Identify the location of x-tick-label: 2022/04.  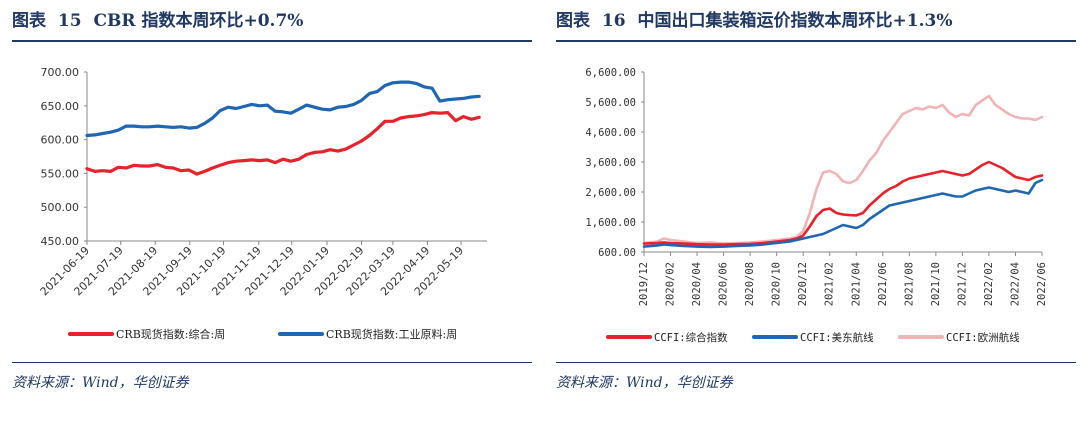
(1015, 284).